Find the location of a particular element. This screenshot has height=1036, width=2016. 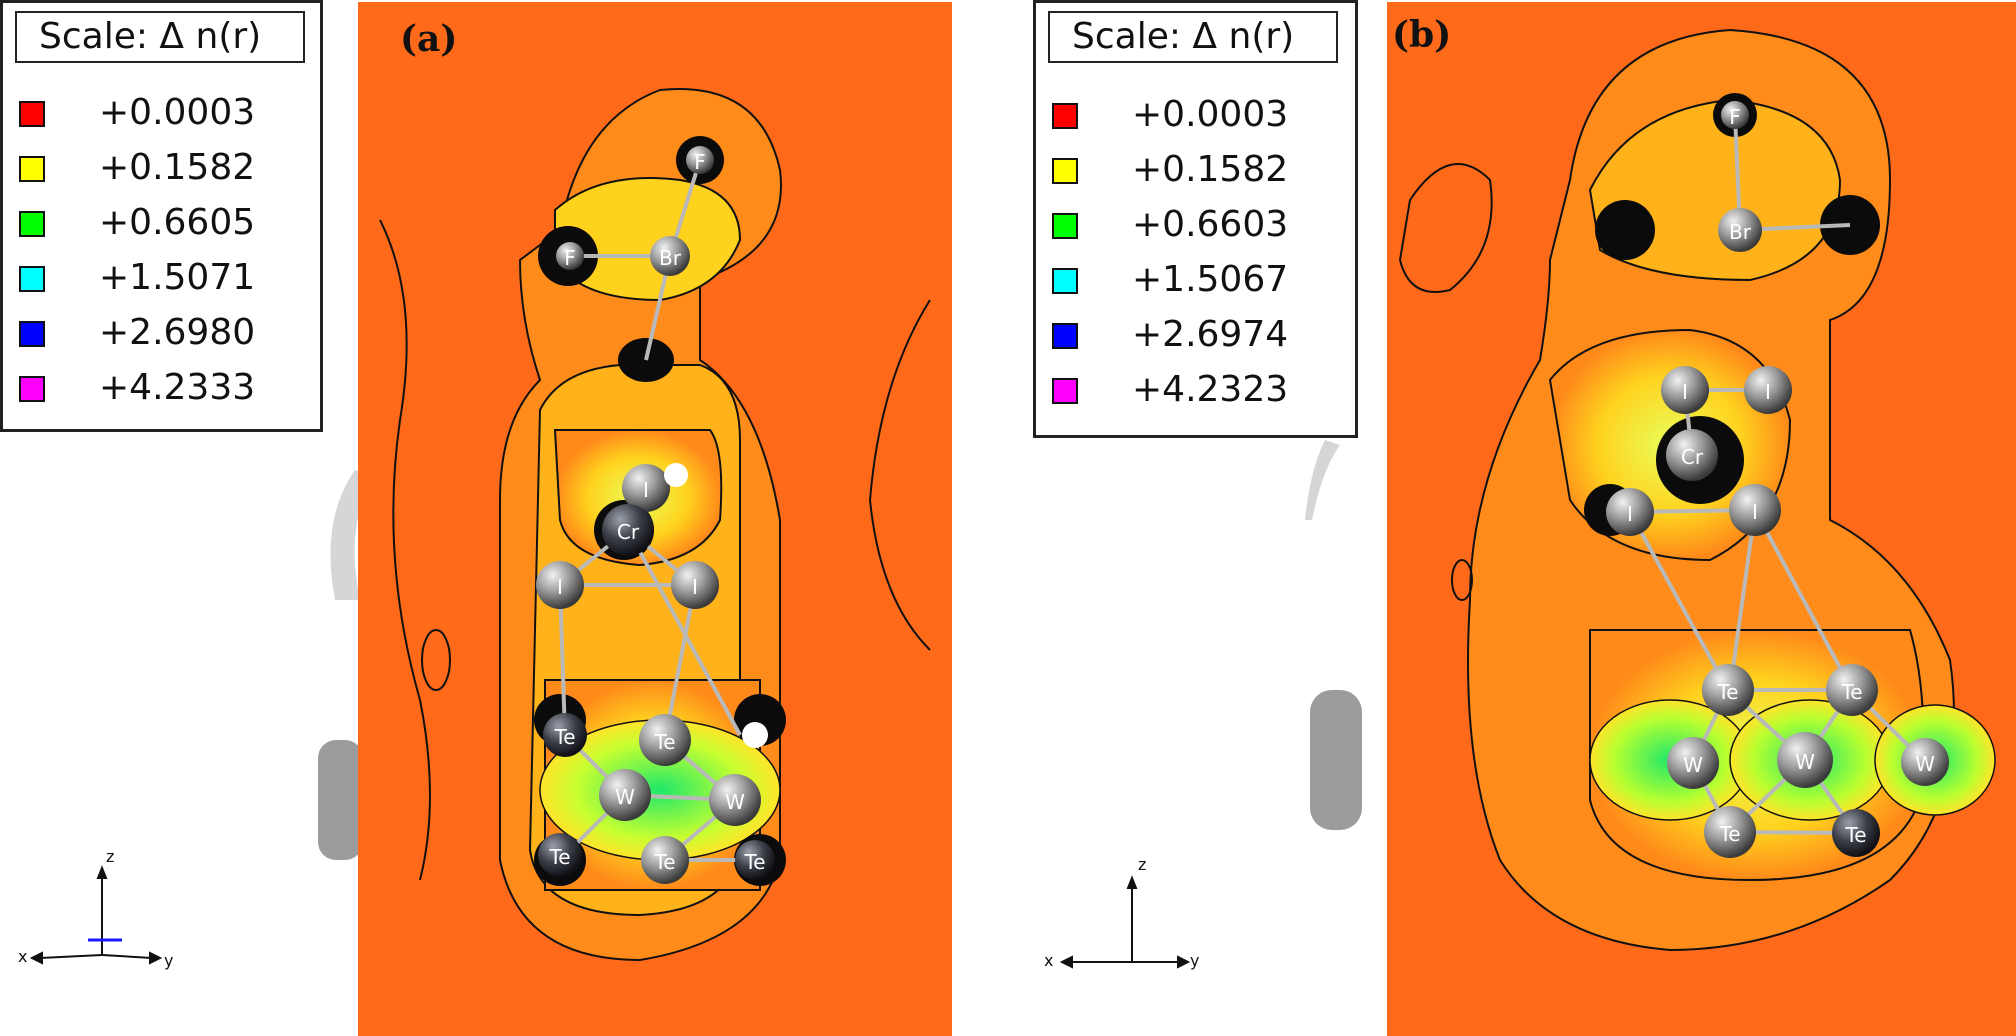

contour-top is located at coordinates (648, 239).